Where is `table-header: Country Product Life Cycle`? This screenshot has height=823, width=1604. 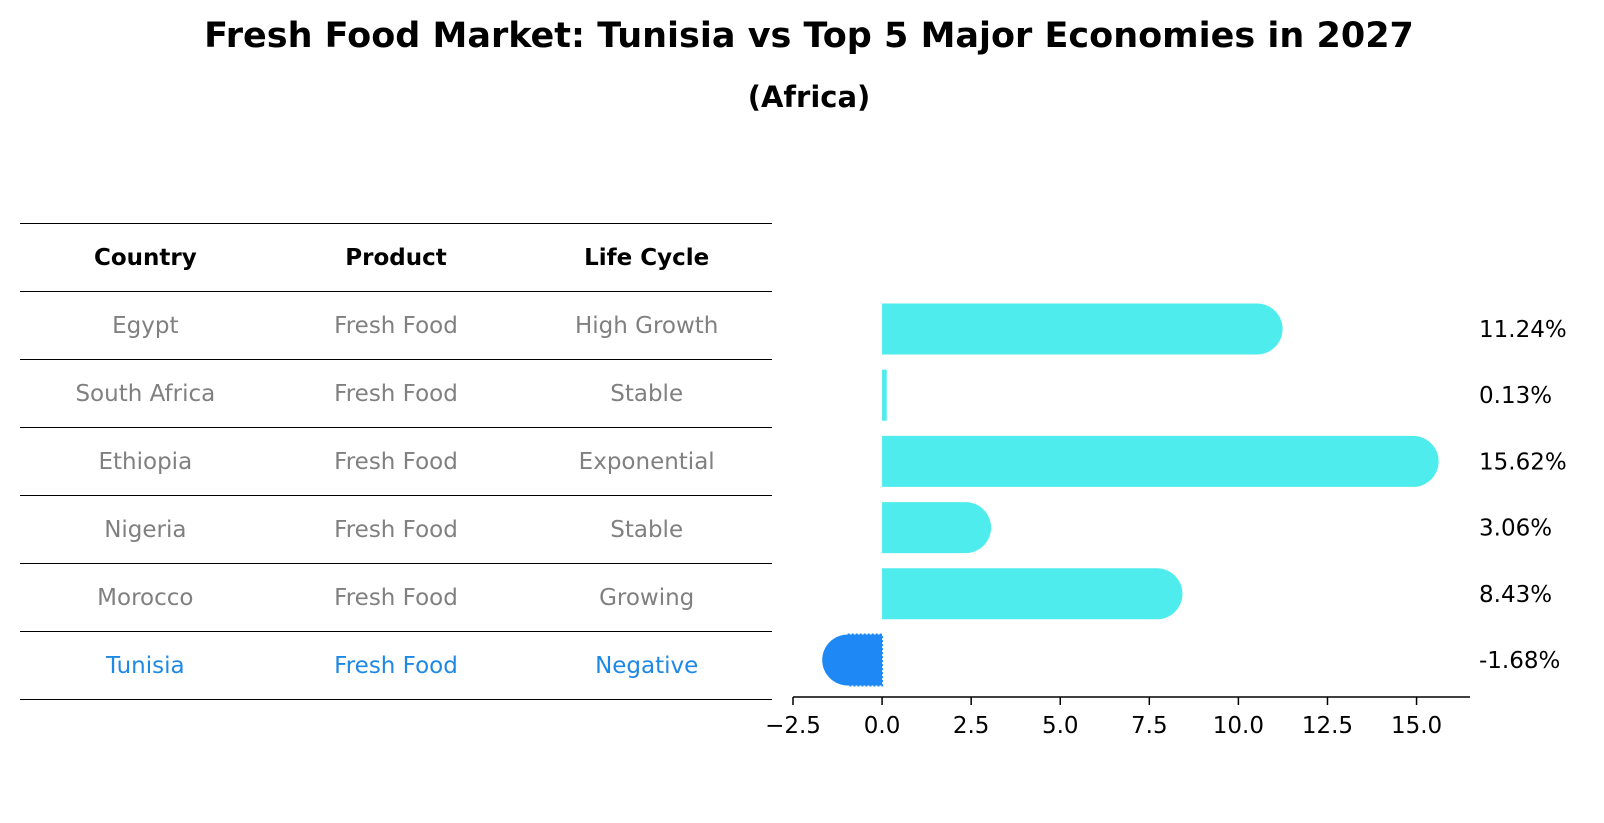 table-header: Country Product Life Cycle is located at coordinates (396, 257).